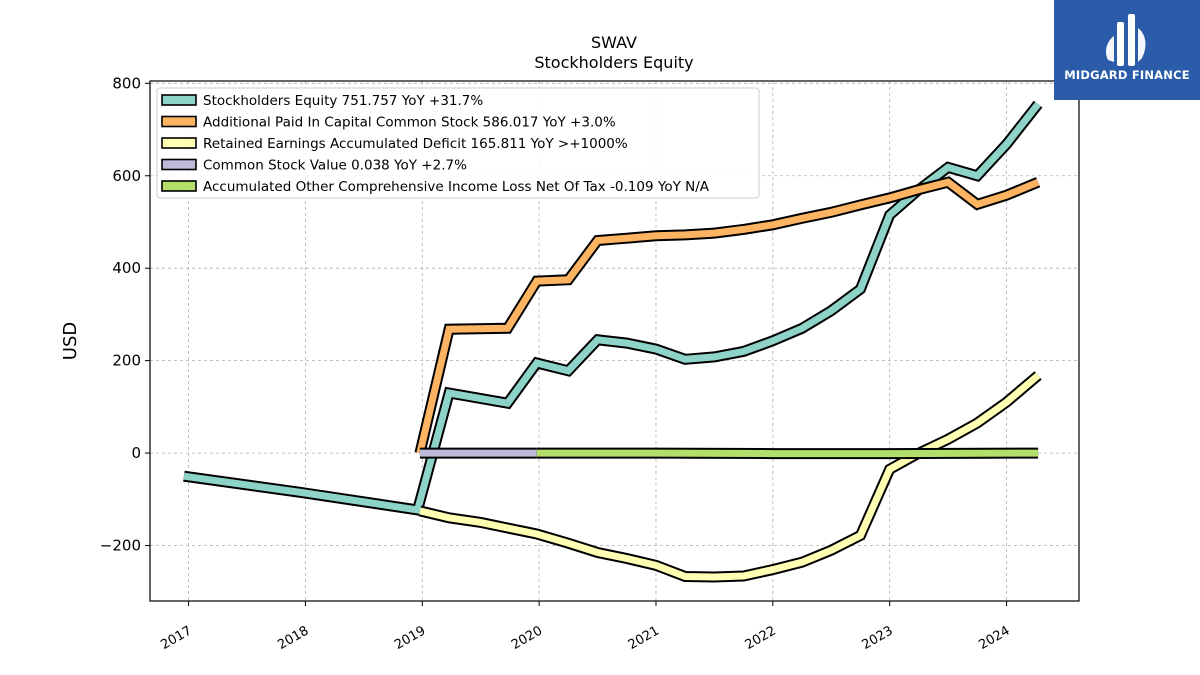 This screenshot has width=1200, height=675. What do you see at coordinates (410, 638) in the screenshot?
I see `x-tick-label-2: 2019` at bounding box center [410, 638].